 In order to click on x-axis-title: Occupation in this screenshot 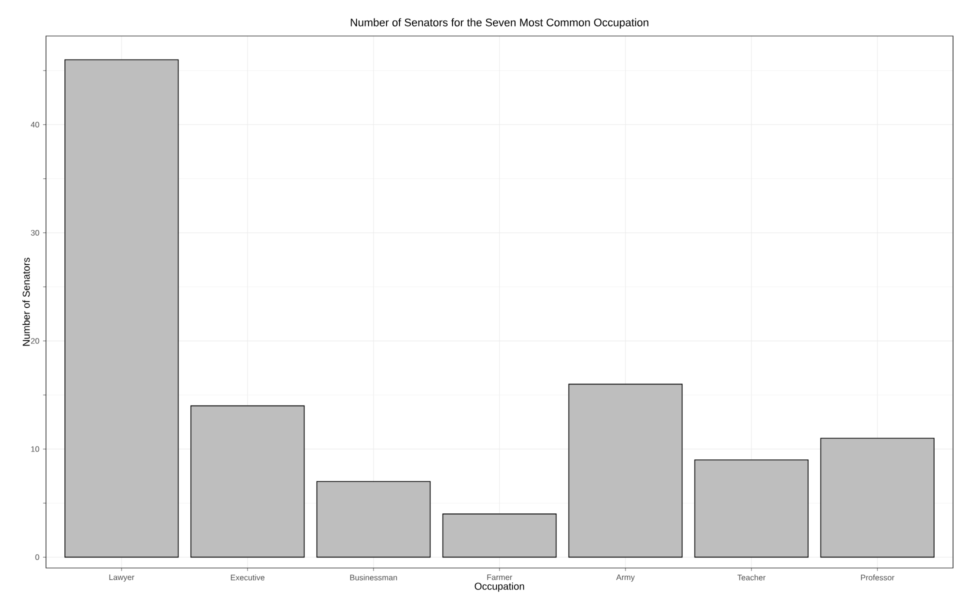, I will do `click(499, 587)`.